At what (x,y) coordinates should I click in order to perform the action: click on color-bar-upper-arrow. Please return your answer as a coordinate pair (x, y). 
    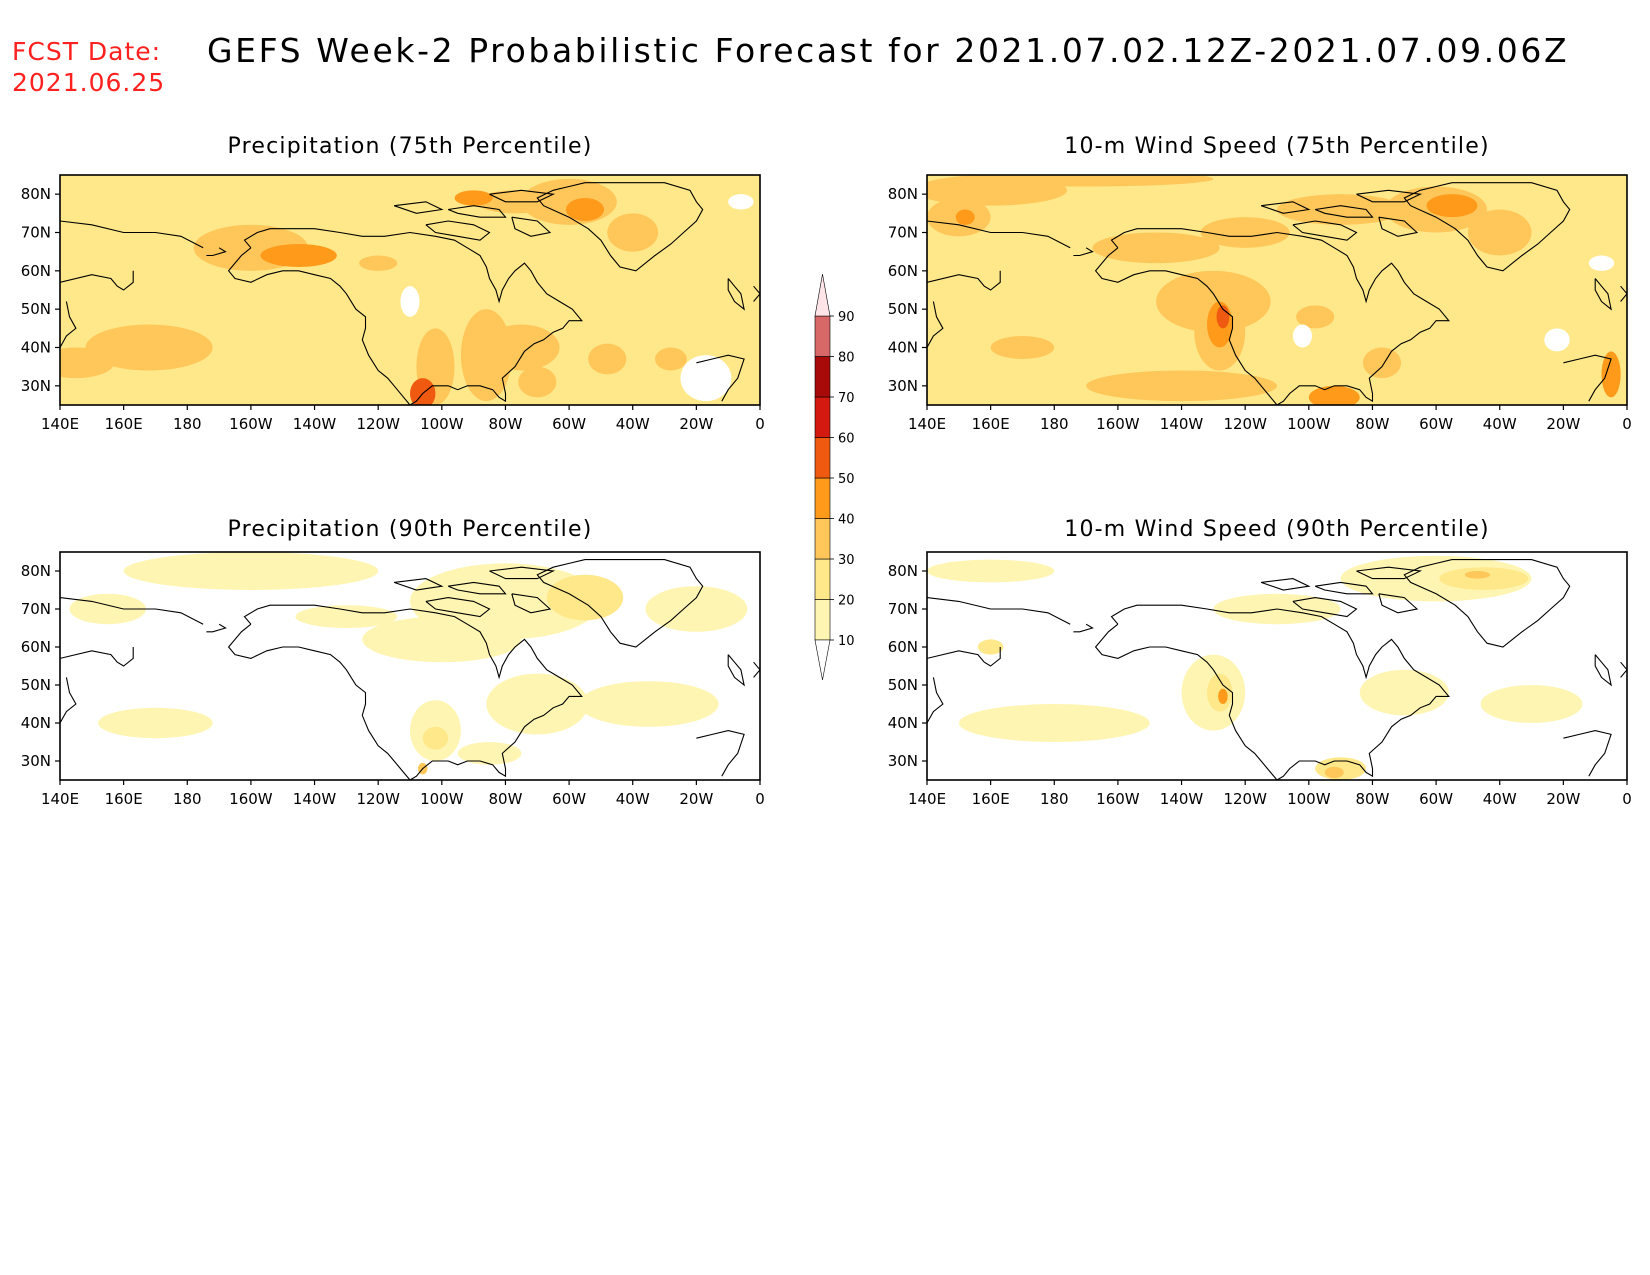
    Looking at the image, I should click on (822, 295).